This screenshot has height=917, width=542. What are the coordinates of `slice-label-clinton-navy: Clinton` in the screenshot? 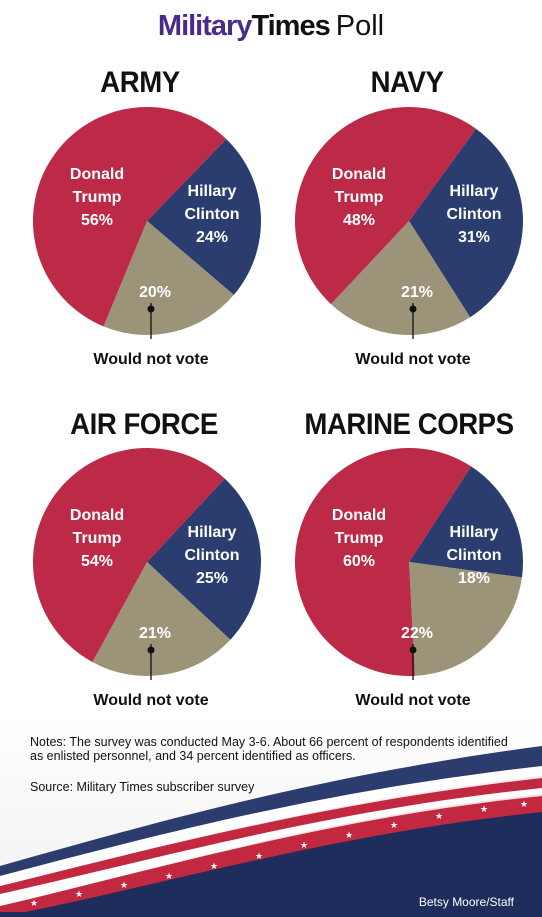 It's located at (473, 214).